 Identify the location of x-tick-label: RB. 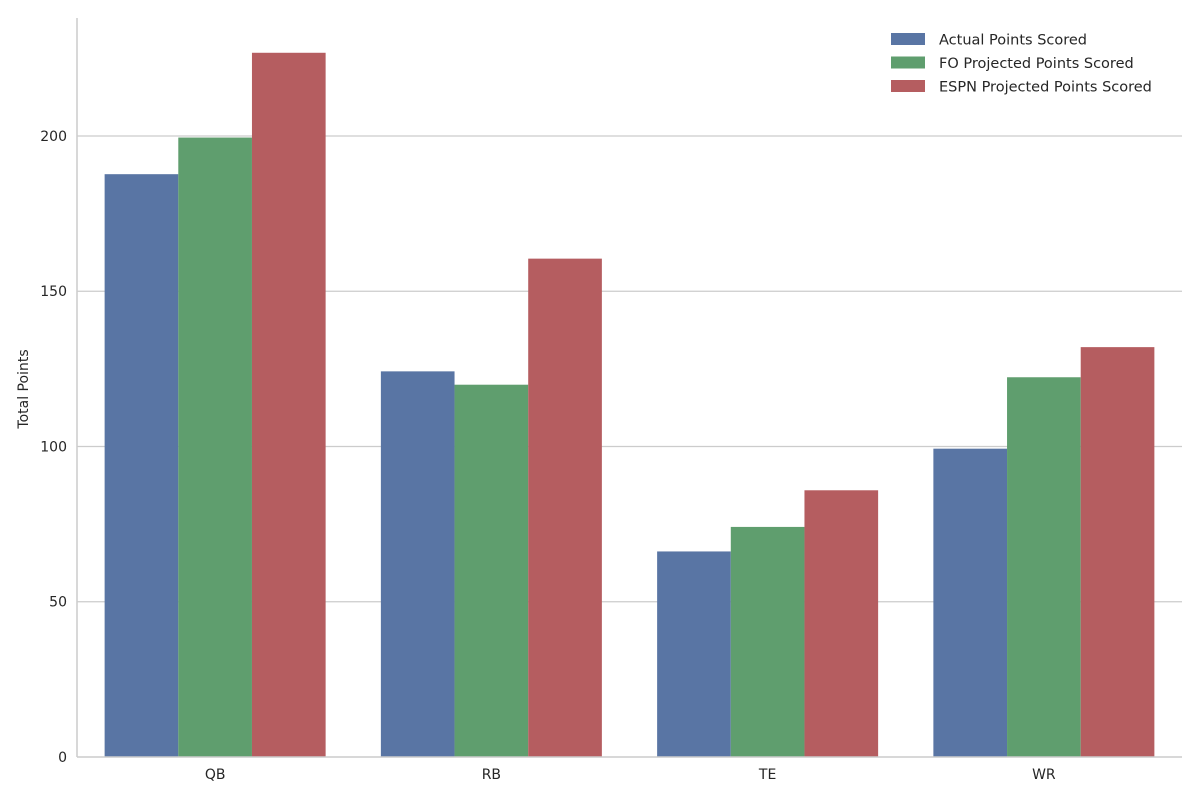
(491, 775).